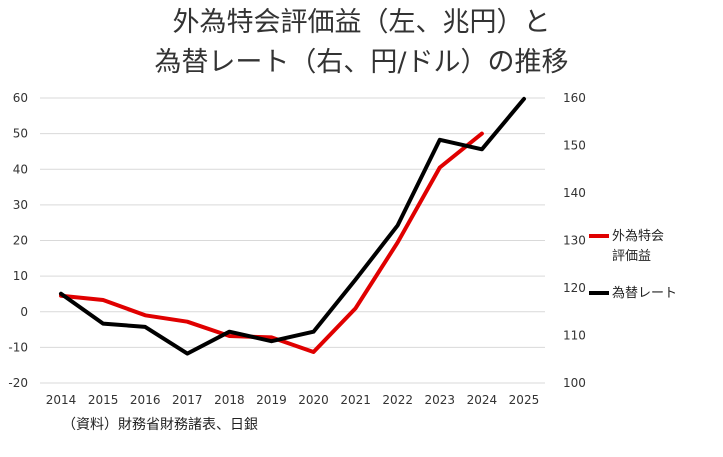  Describe the element at coordinates (313, 400) in the screenshot. I see `x-axis-tick-label: 2020` at that location.